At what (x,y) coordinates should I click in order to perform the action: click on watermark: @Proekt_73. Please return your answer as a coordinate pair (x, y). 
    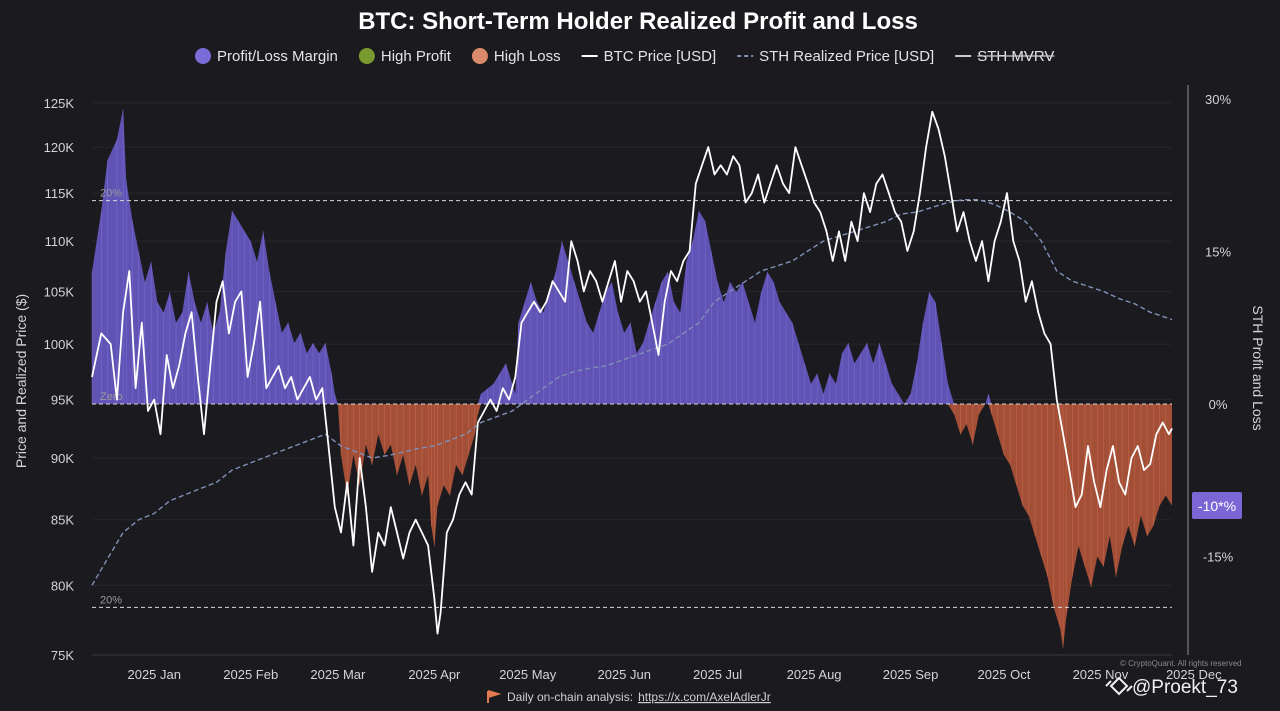
    Looking at the image, I should click on (1171, 687).